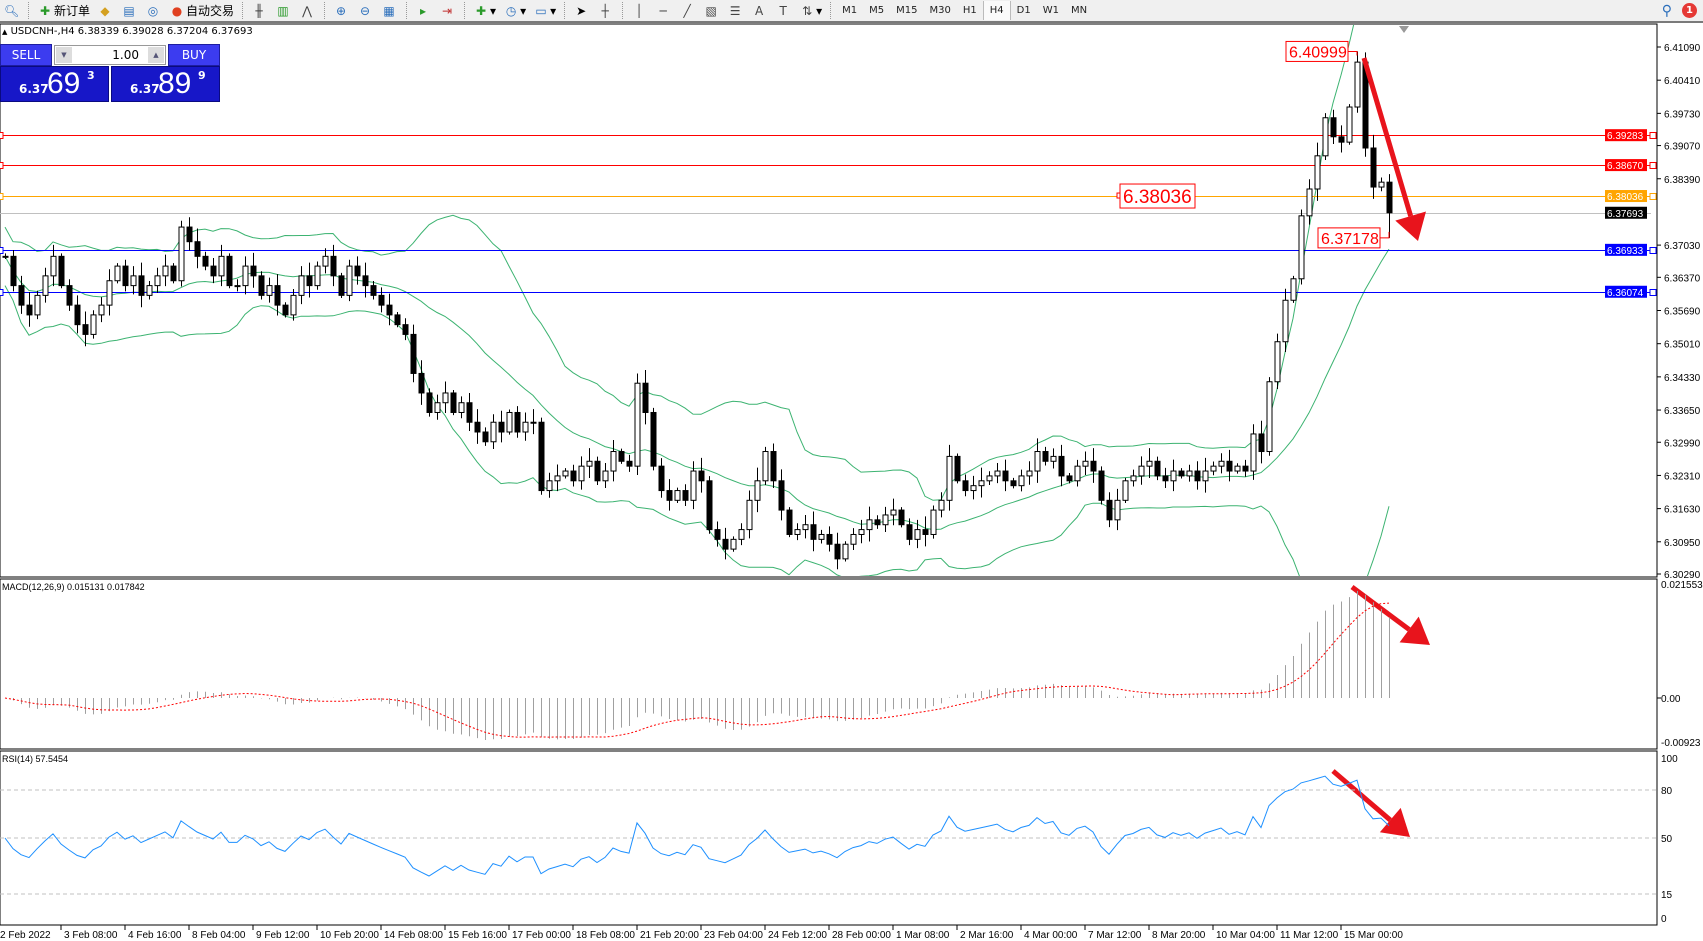 This screenshot has height=941, width=1703. I want to click on price-down-arrow-shaft, so click(1387, 137).